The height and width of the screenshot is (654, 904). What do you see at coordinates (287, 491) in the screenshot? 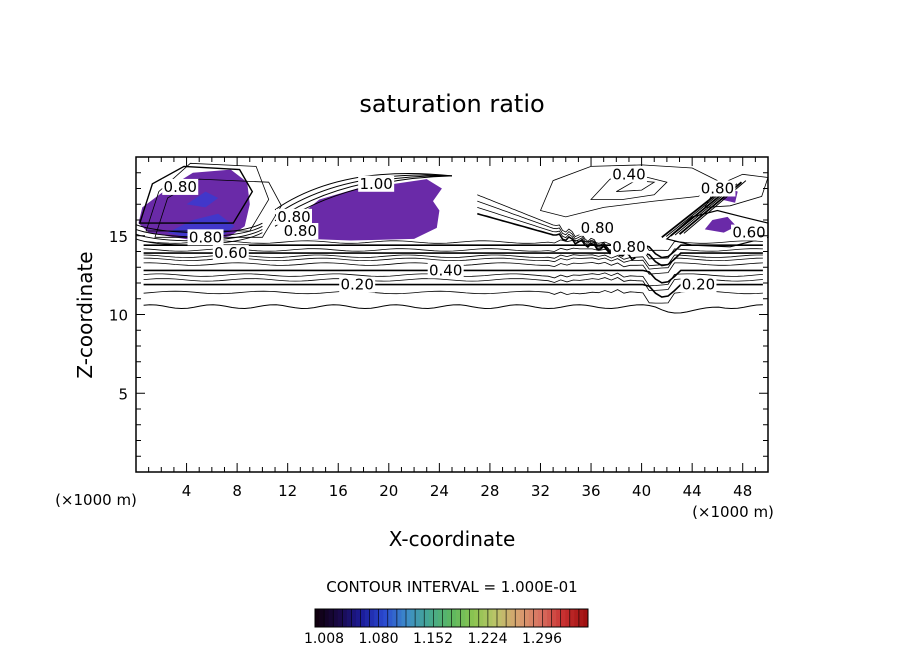
I see `x-tick-label: 12` at bounding box center [287, 491].